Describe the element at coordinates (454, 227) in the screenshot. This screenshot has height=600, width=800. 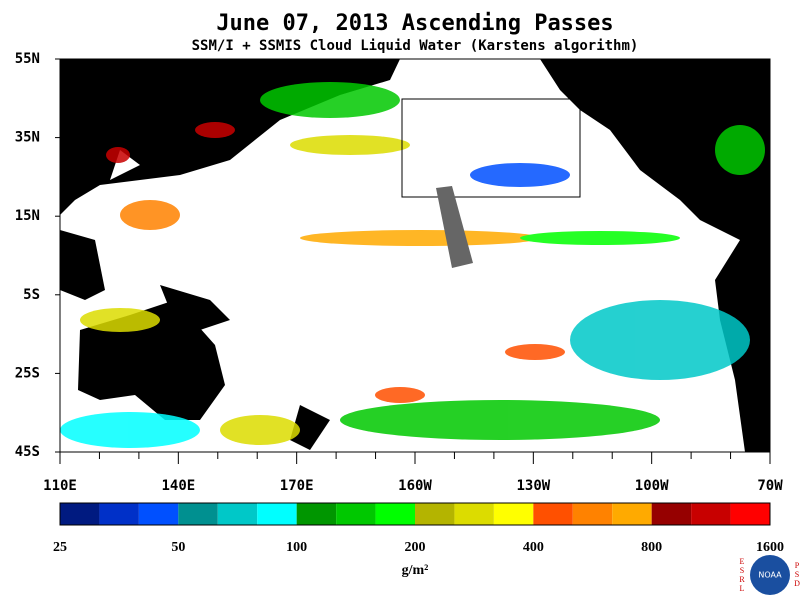
I see `swath-gap` at that location.